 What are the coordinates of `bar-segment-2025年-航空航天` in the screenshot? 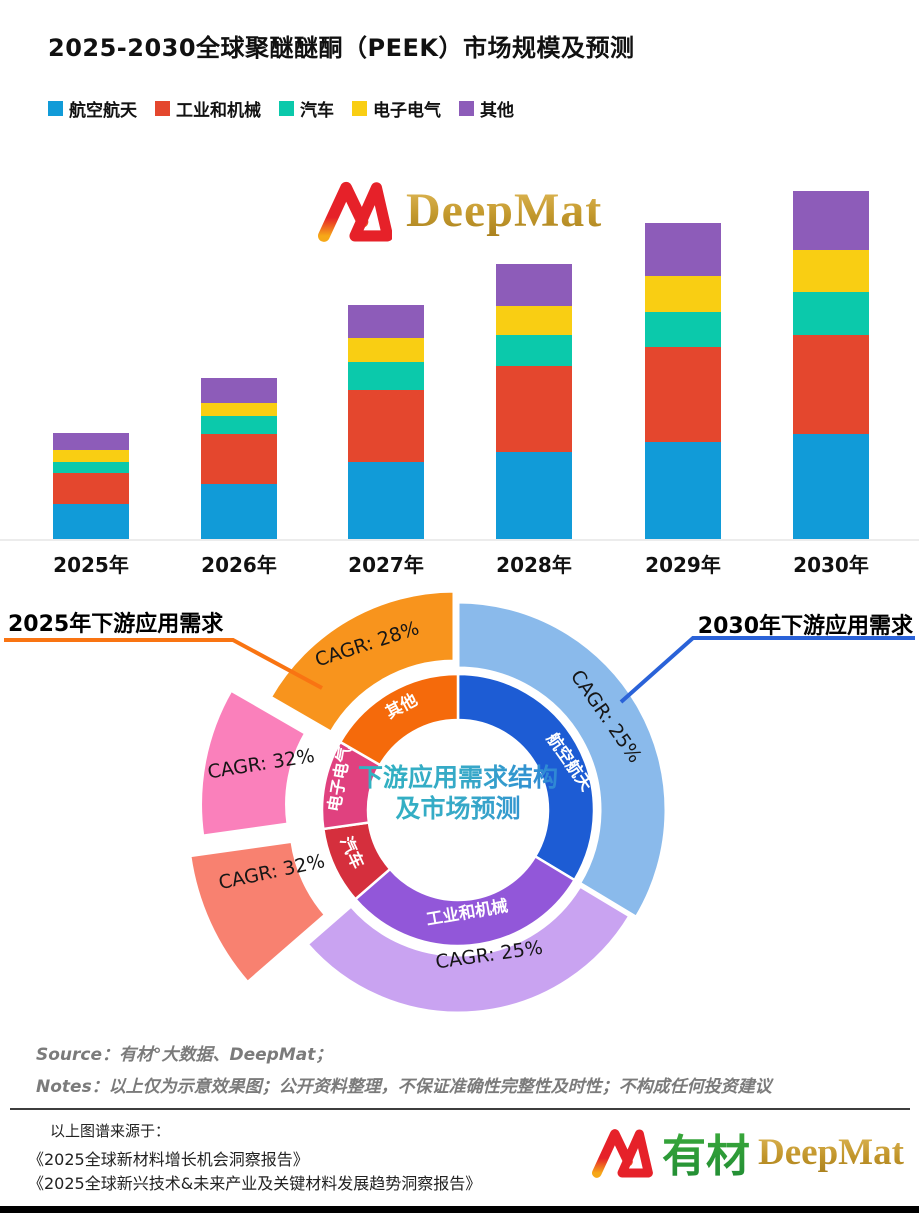 It's located at (91, 521).